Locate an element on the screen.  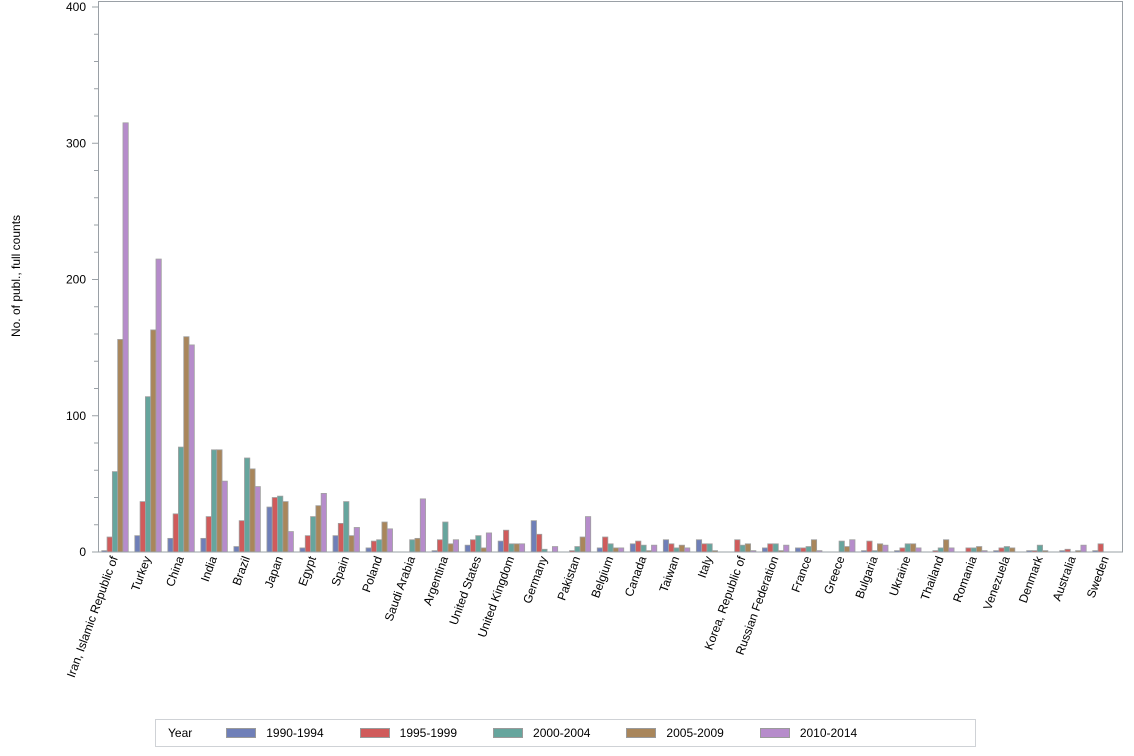
x-tick-label: Taiwan is located at coordinates (669, 574).